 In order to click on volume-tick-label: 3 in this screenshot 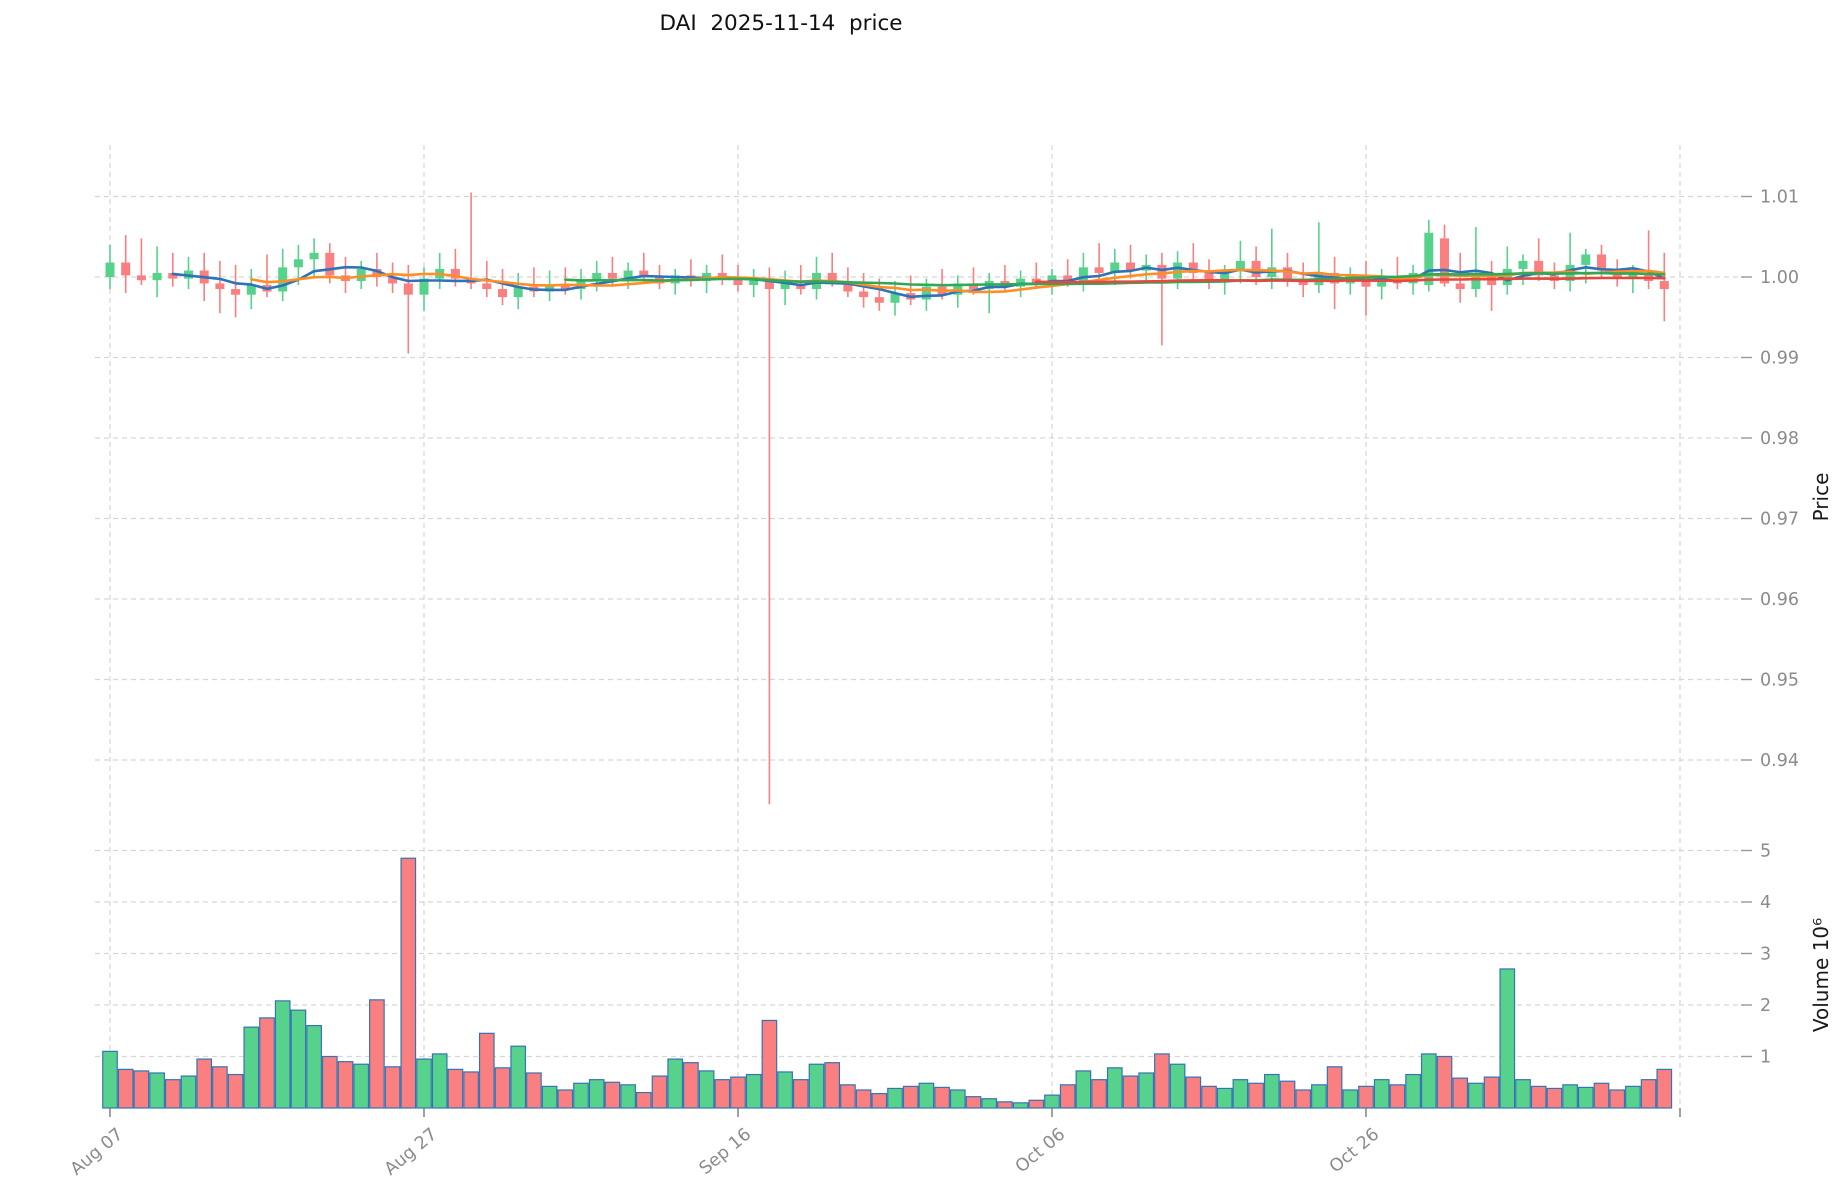, I will do `click(1765, 955)`.